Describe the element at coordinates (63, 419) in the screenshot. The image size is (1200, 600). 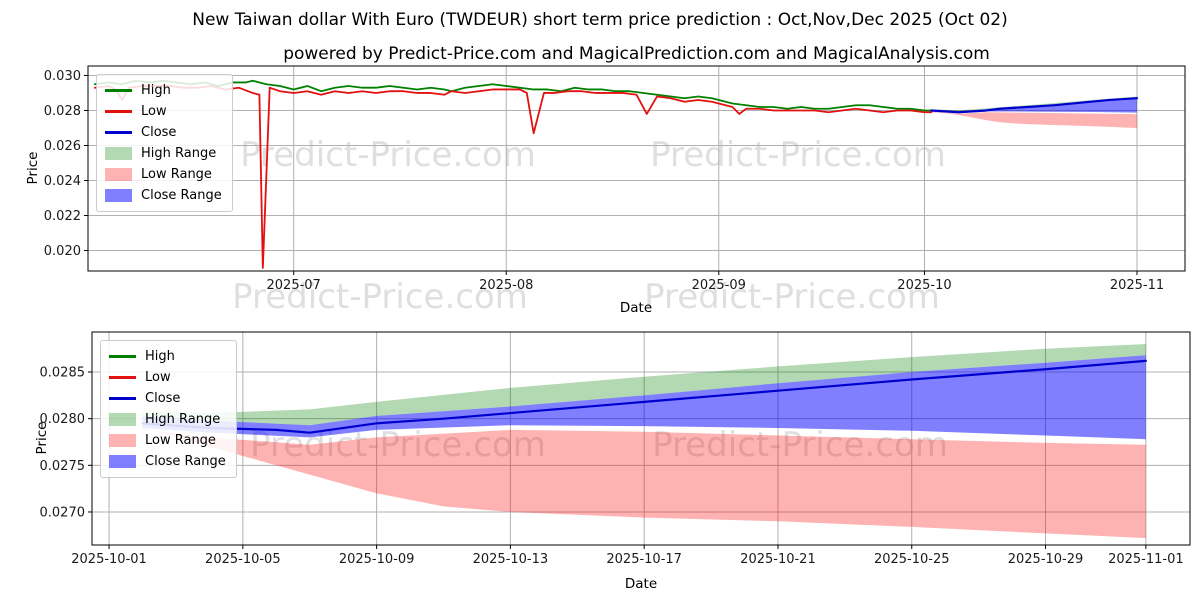
I see `y-tick-label: 0.0280` at that location.